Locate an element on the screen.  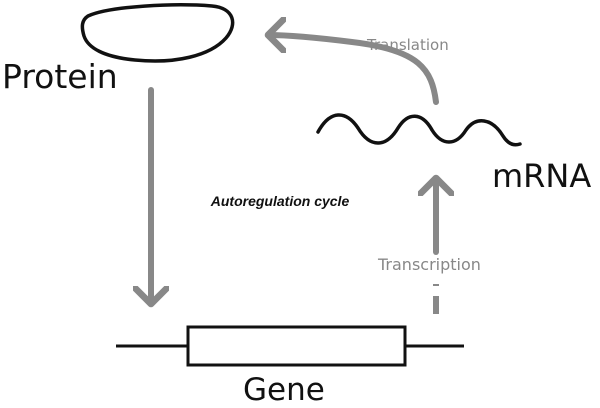
autoregulation-cycle-label: Autoregulation cycle is located at coordinates (280, 201).